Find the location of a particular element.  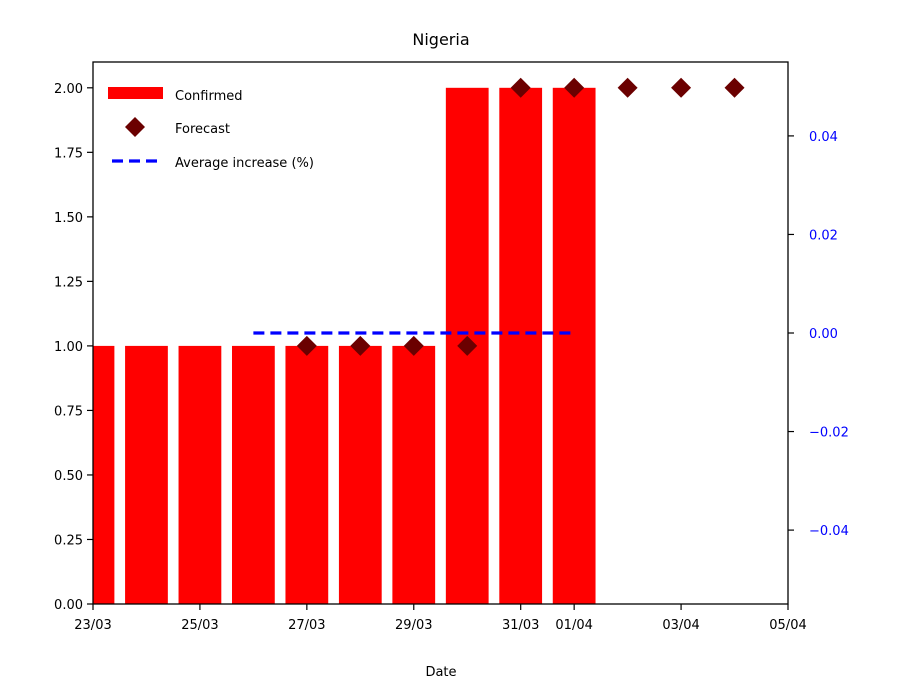

y-axis-left: 0.00 0.25 0.50 0.75 1.00 1.25 1.50 1.75 2.00 is located at coordinates (73, 347).